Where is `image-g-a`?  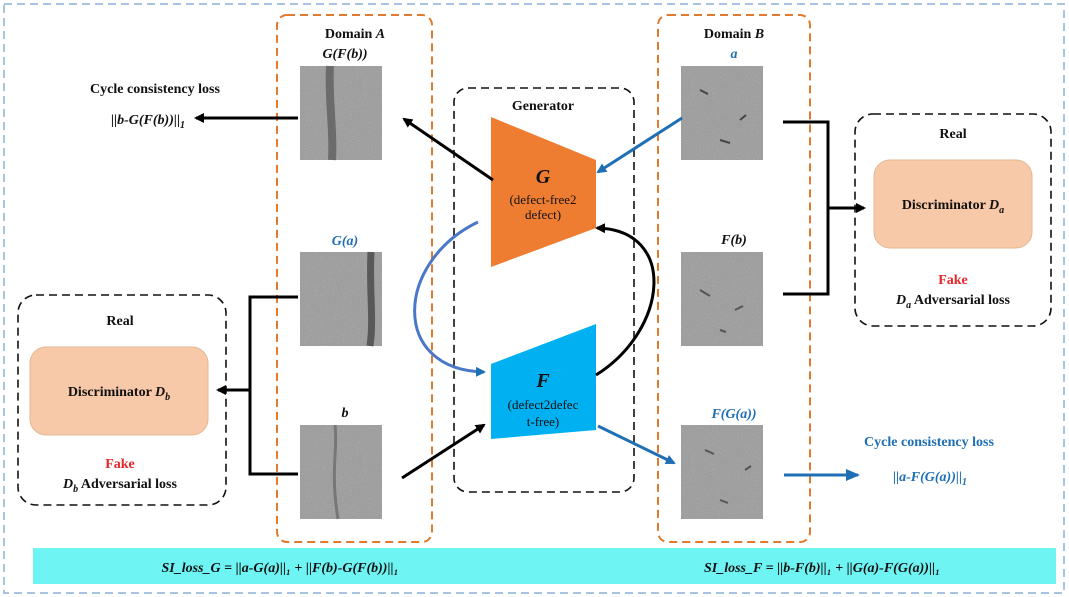
image-g-a is located at coordinates (341, 299).